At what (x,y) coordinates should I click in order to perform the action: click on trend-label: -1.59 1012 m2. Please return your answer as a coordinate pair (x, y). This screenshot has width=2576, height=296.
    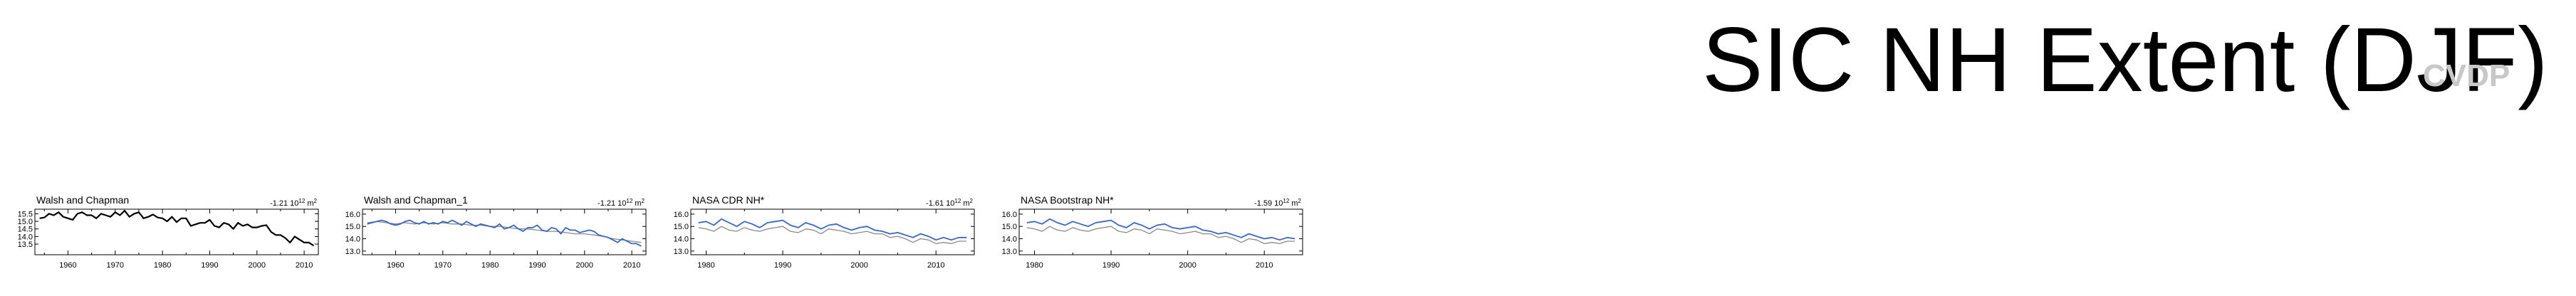
    Looking at the image, I should click on (1278, 203).